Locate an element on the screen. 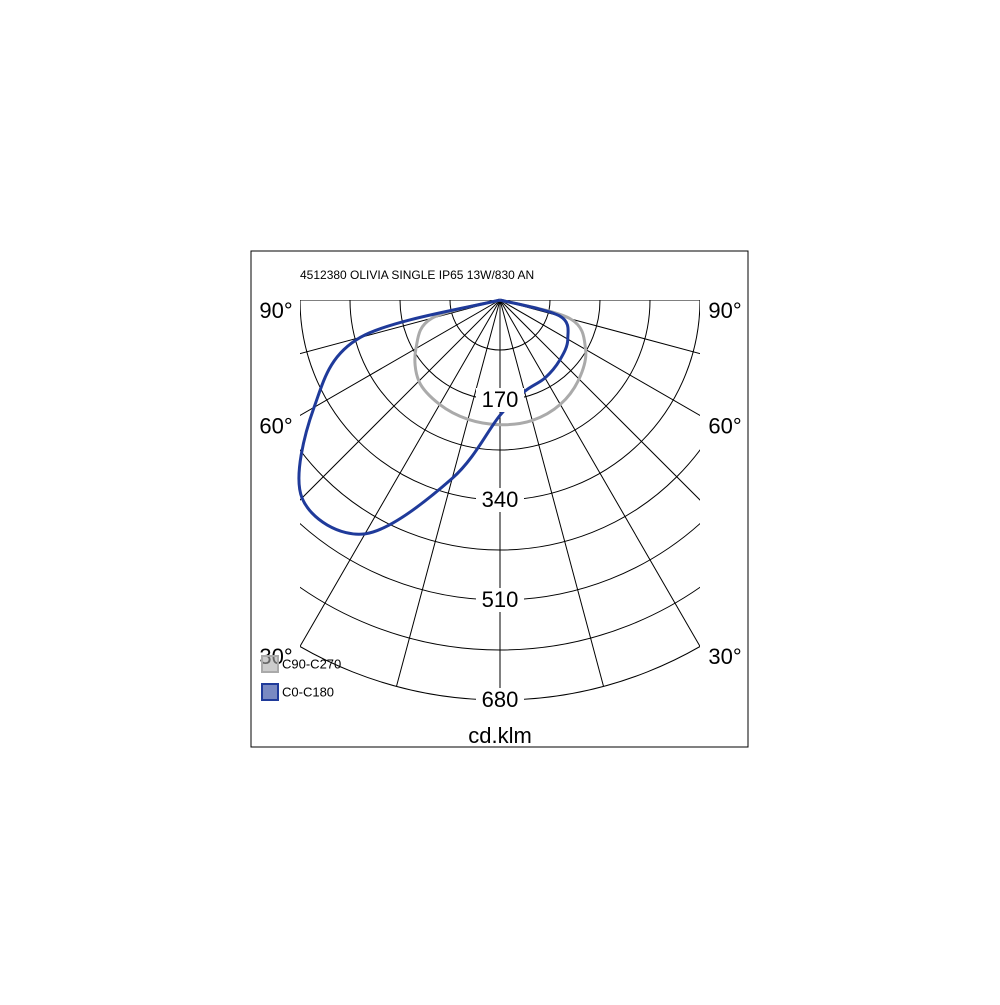 The width and height of the screenshot is (1000, 1005). r-tick-label: 510 is located at coordinates (500, 599).